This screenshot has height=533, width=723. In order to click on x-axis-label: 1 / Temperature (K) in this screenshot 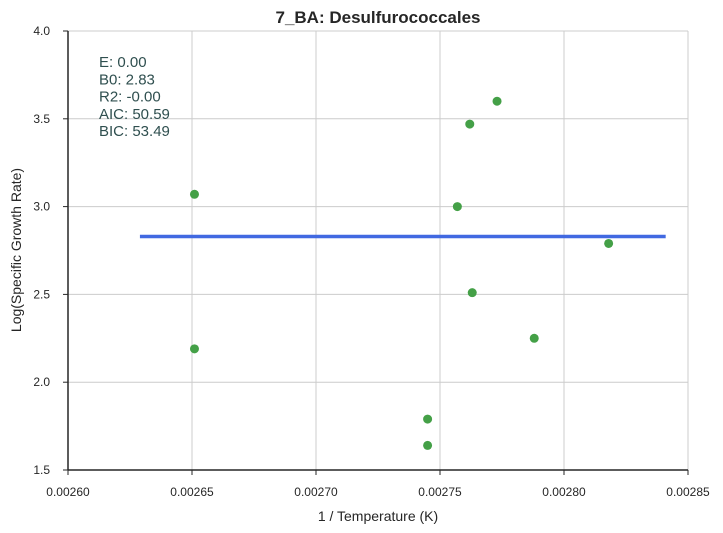, I will do `click(378, 516)`.